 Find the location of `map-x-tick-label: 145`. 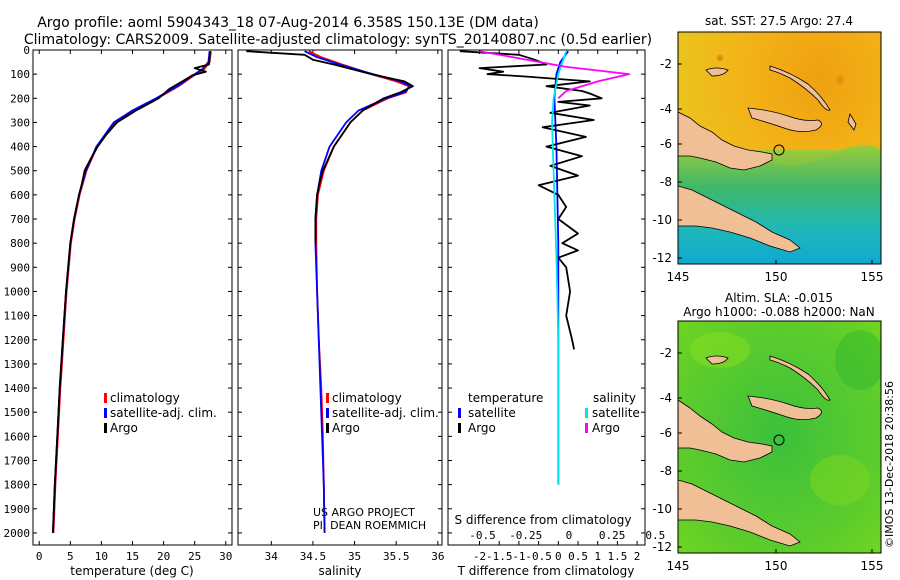

map-x-tick-label: 145 is located at coordinates (678, 277).